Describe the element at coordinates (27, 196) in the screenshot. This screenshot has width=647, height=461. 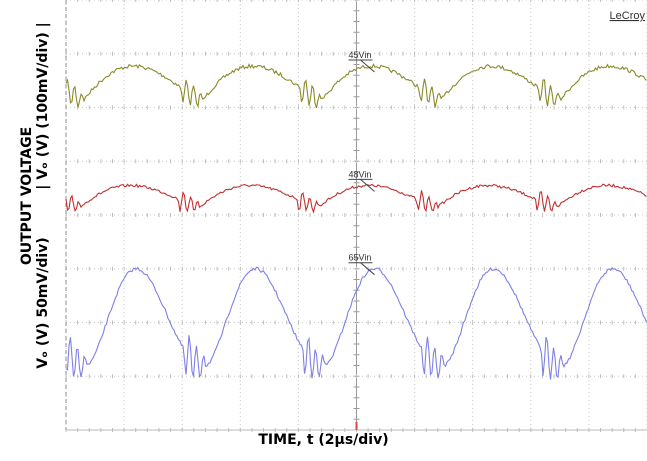
I see `y-axis-label-line-1: OUTPUT VOLTAGE` at that location.